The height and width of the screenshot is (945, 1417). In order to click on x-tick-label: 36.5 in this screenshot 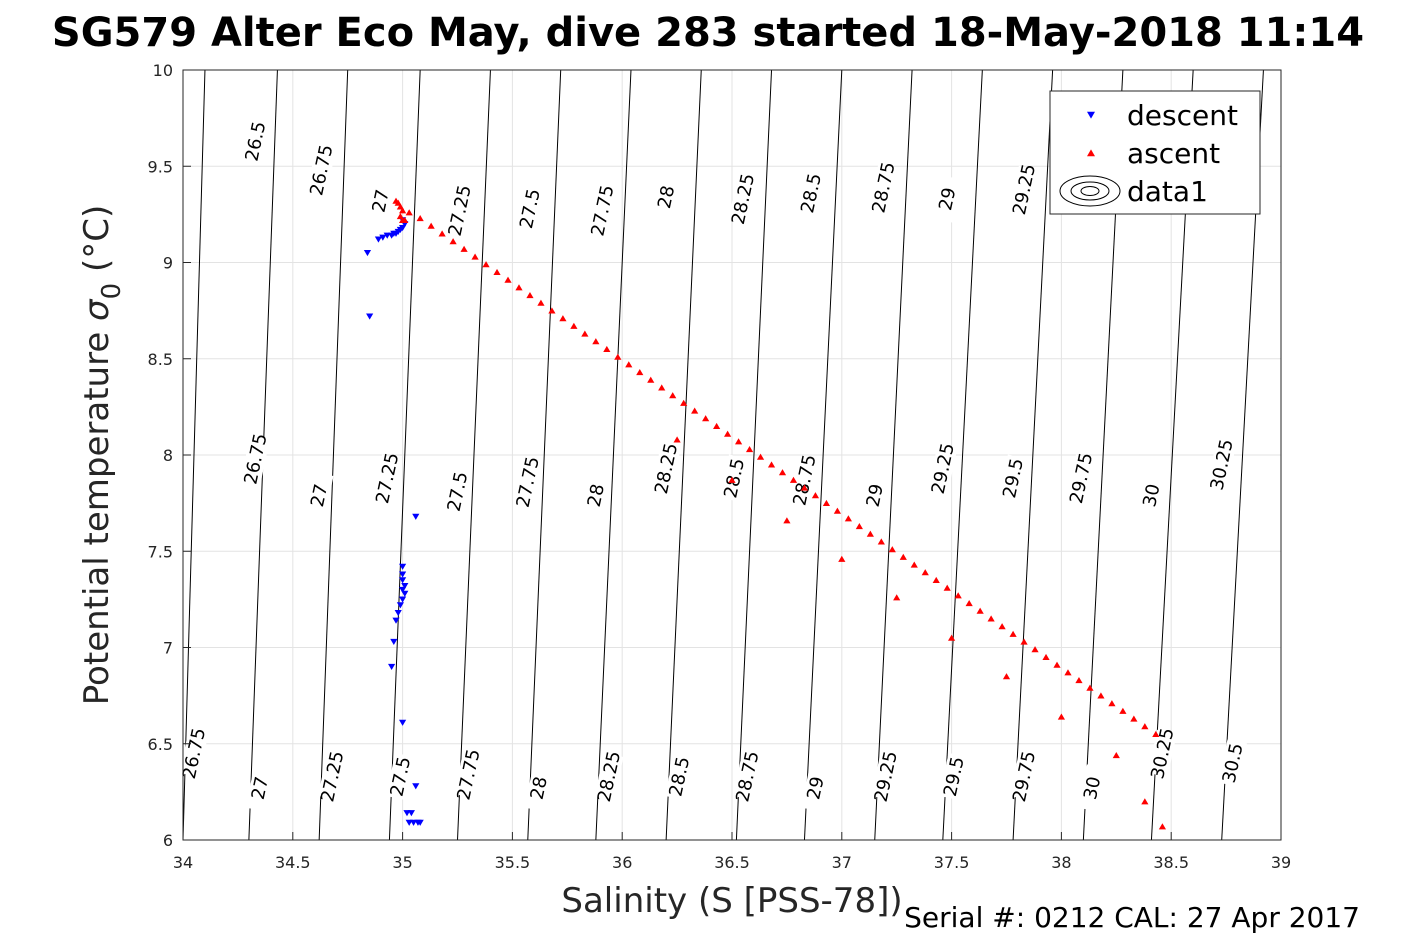, I will do `click(732, 862)`.